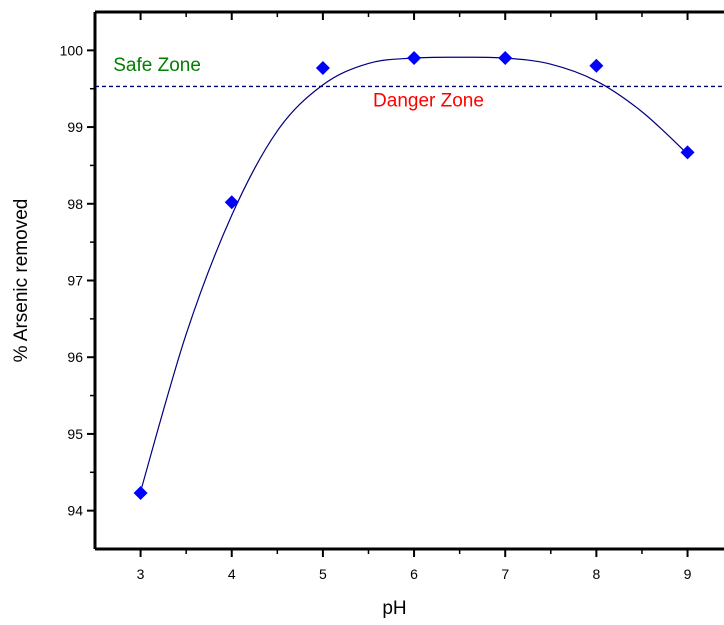 The width and height of the screenshot is (724, 625). What do you see at coordinates (75, 434) in the screenshot?
I see `y-tick-label: 95` at bounding box center [75, 434].